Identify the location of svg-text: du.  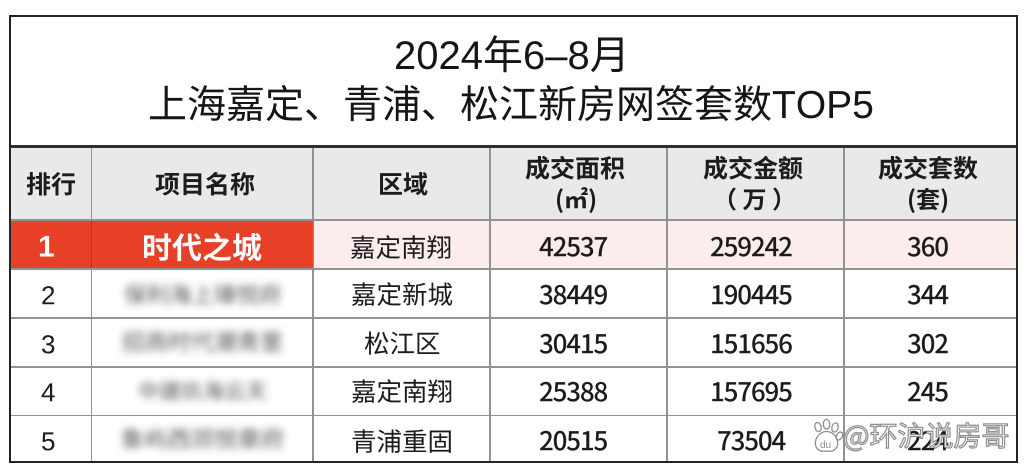
(825, 445).